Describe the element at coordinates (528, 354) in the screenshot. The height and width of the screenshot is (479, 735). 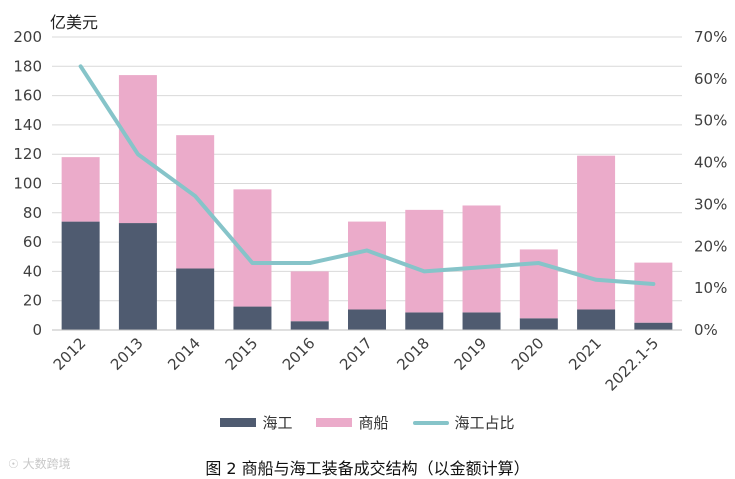
I see `x-tick-label: 2020` at that location.